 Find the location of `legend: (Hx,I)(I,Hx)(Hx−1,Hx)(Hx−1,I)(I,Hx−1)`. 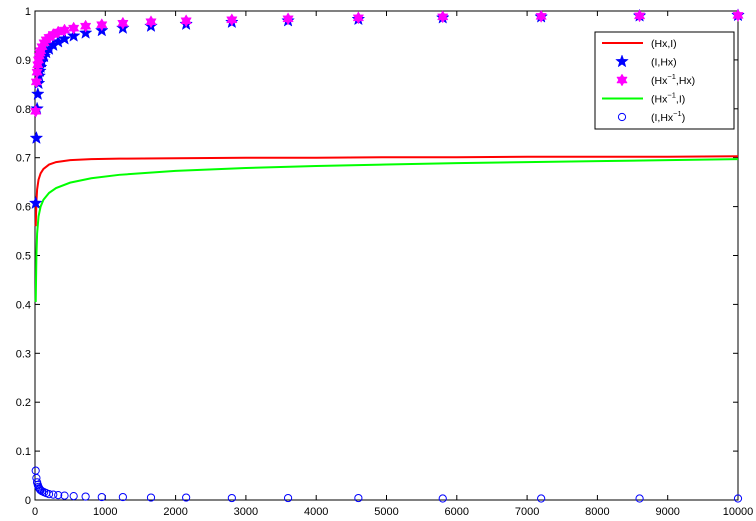

legend: (Hx,I)(I,Hx)(Hx−1,Hx)(Hx−1,I)(I,Hx−1) is located at coordinates (664, 80).